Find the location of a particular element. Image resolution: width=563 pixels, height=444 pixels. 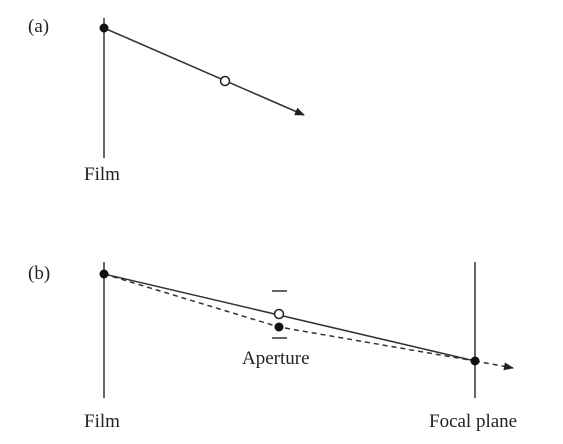

sampled-ray-continuation is located at coordinates (494, 365).